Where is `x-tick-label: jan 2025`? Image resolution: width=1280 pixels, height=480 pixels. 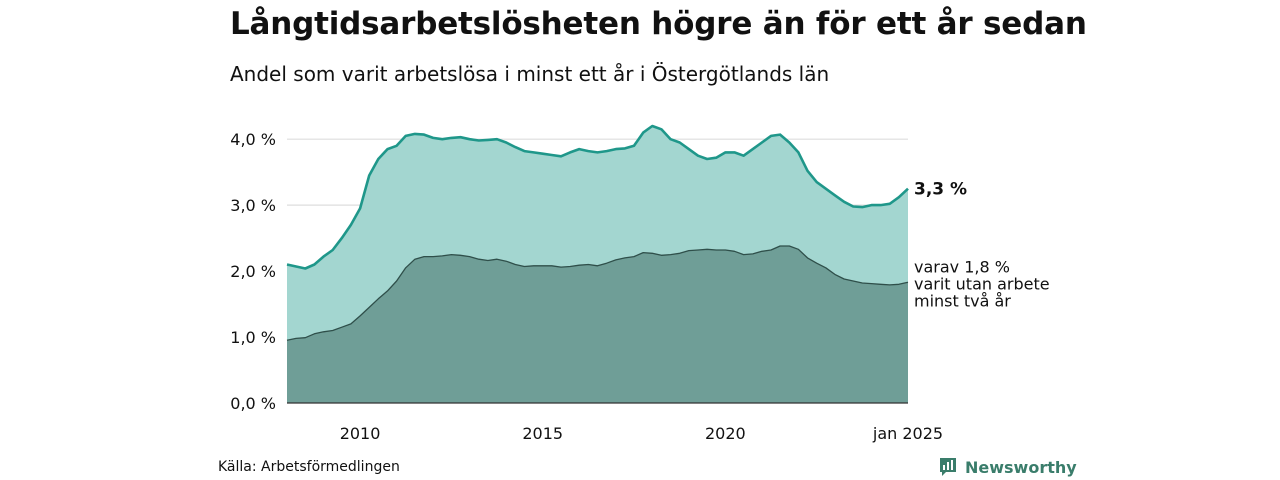 x-tick-label: jan 2025 is located at coordinates (907, 433).